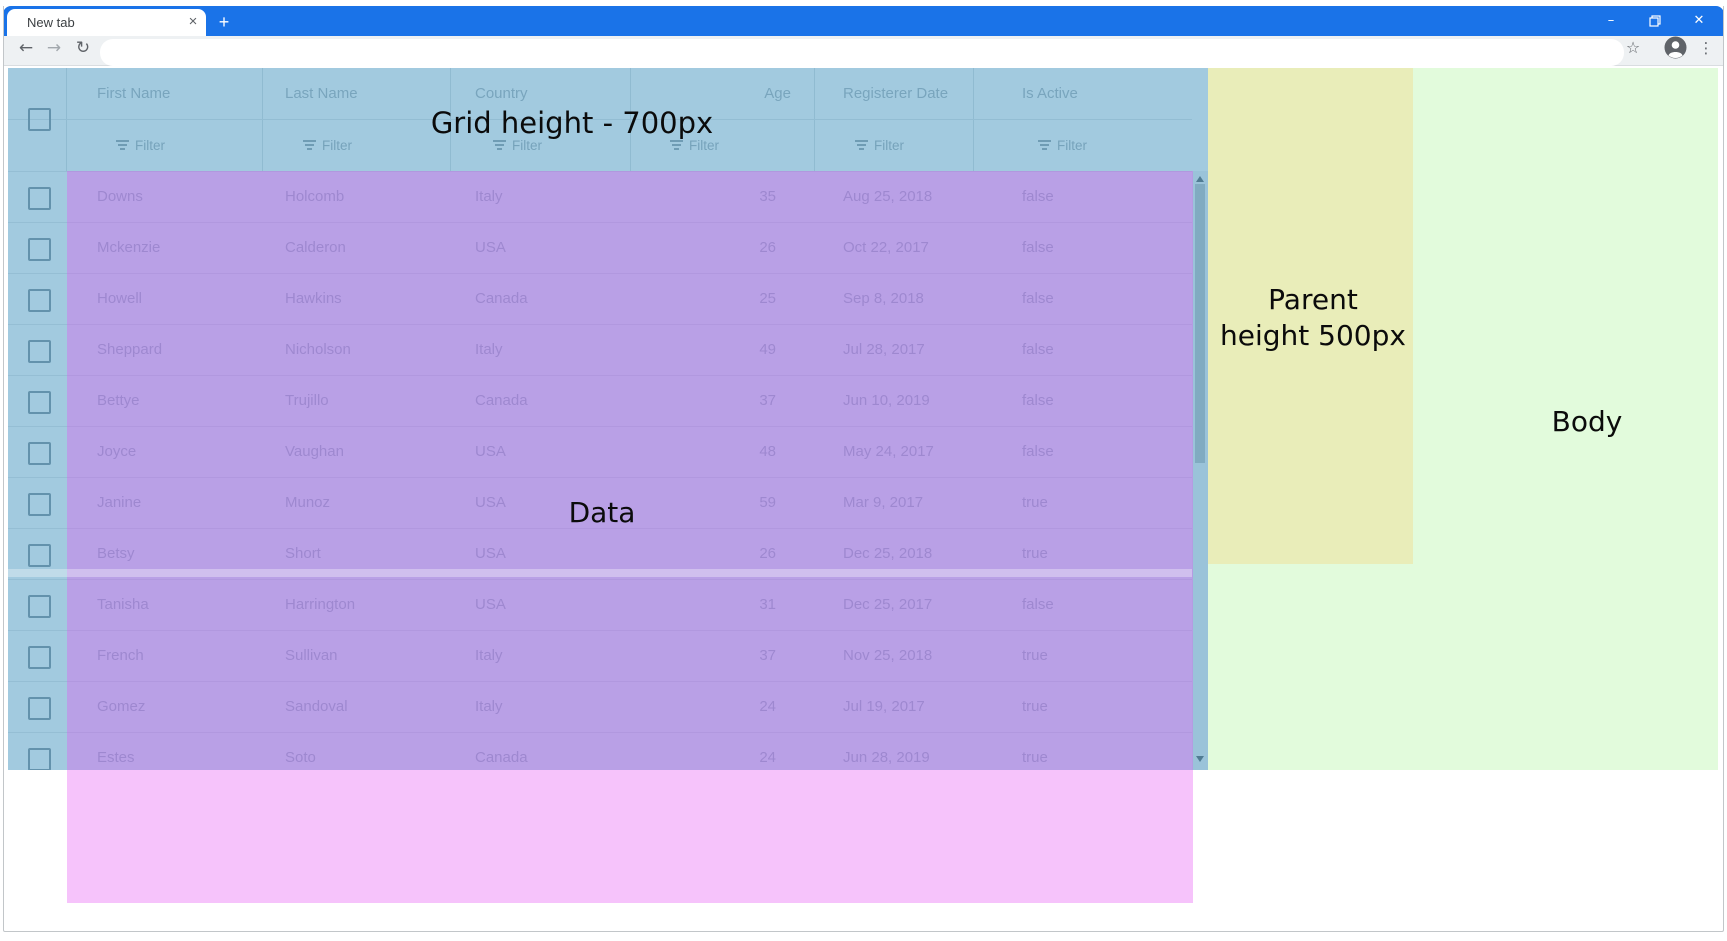 The height and width of the screenshot is (941, 1727). I want to click on cell-age: 35, so click(767, 196).